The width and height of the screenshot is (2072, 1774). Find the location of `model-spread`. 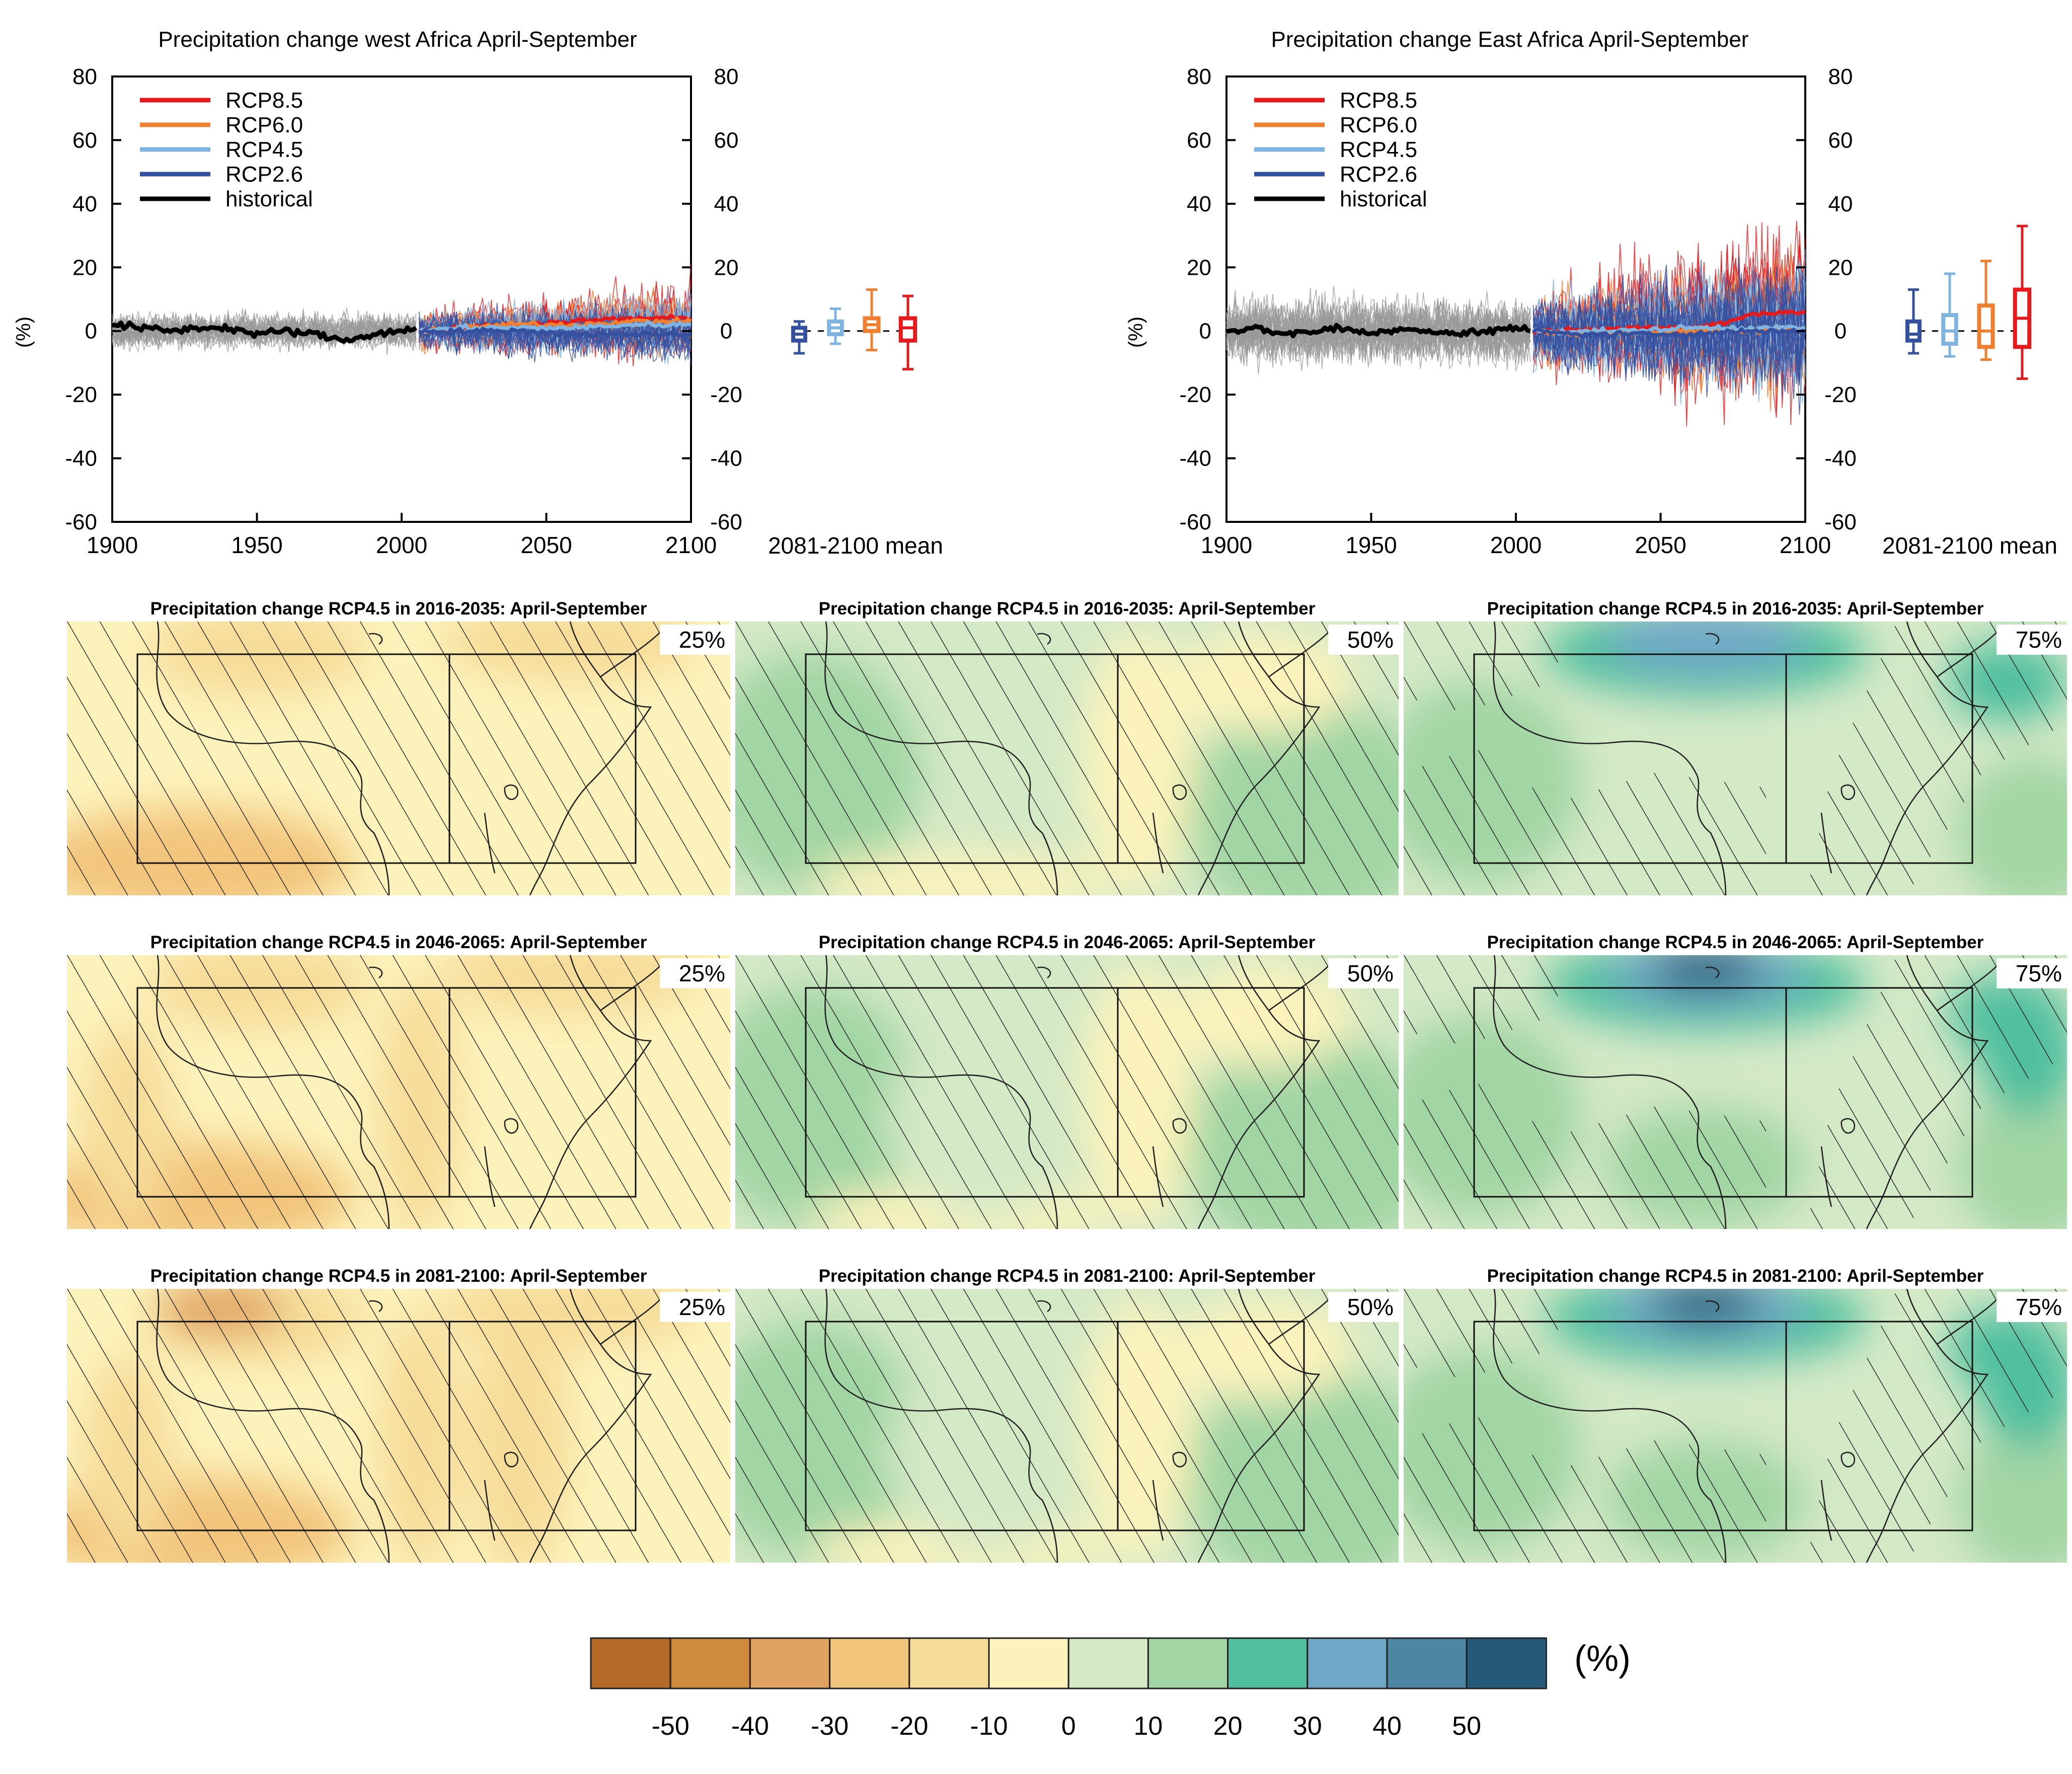

model-spread is located at coordinates (402, 315).